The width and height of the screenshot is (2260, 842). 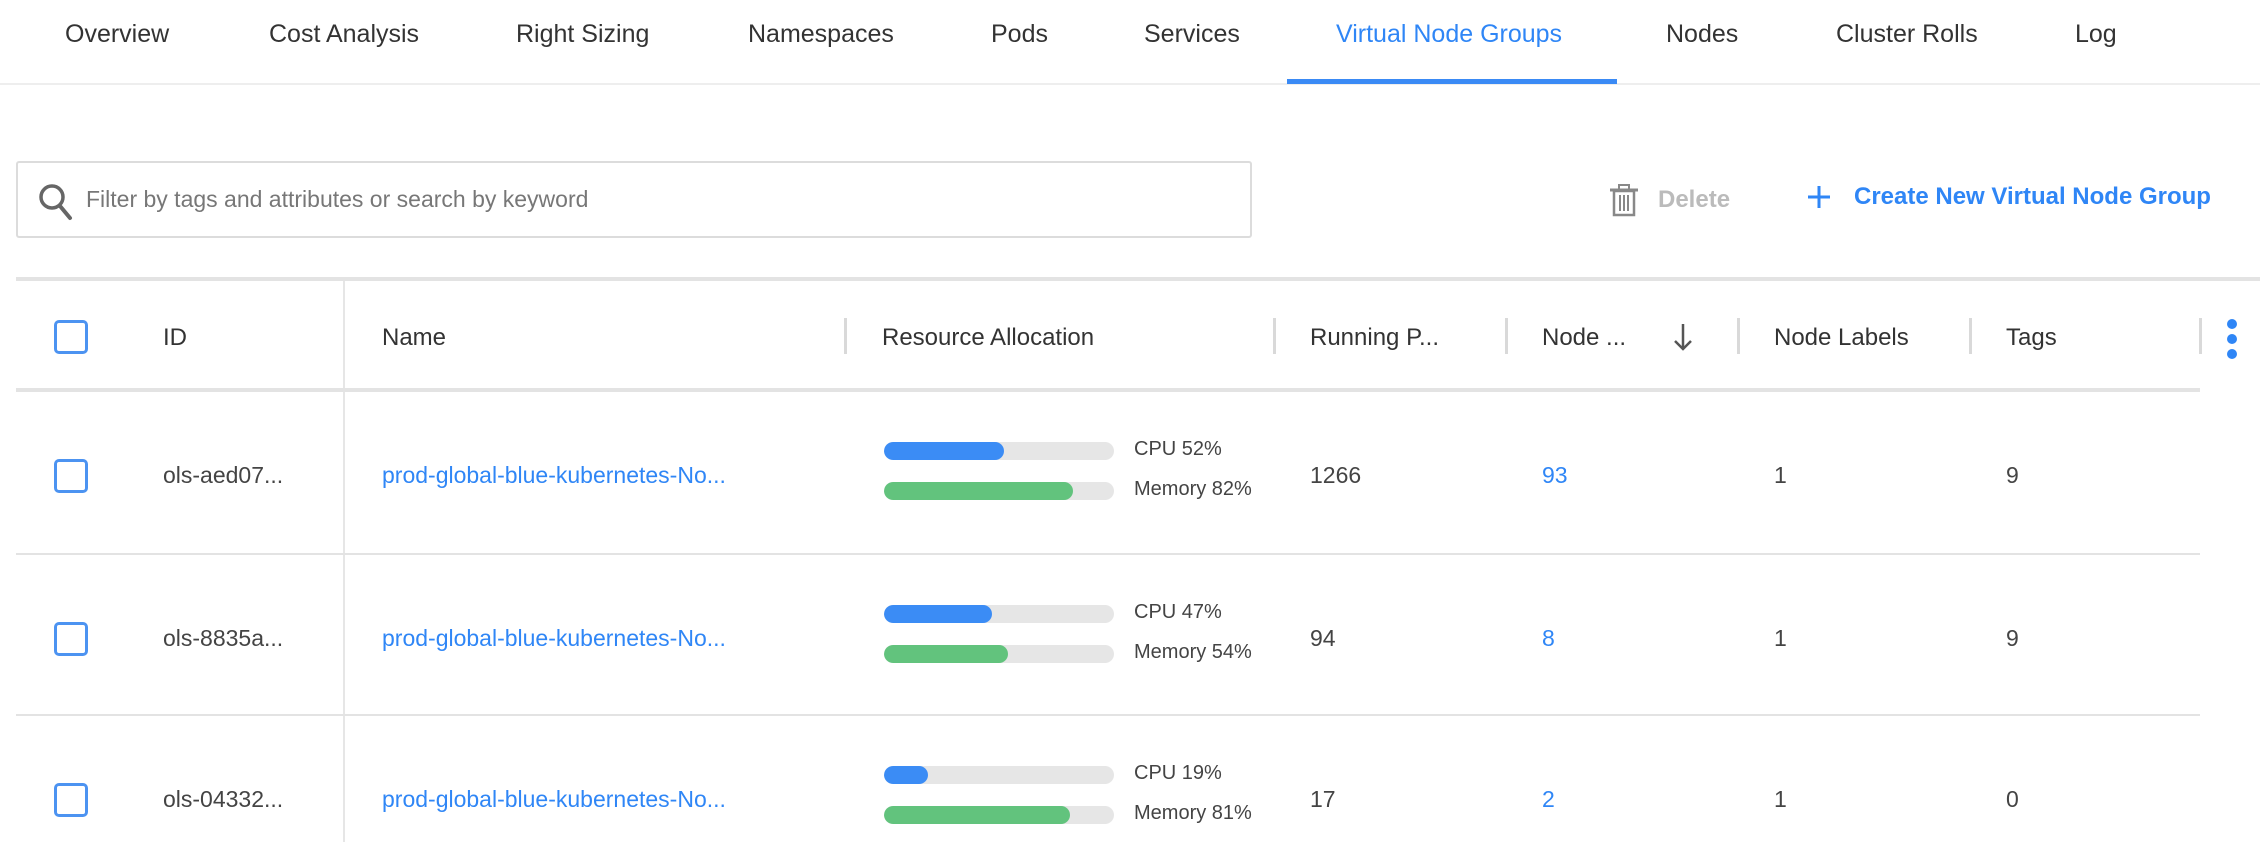 What do you see at coordinates (71, 337) in the screenshot?
I see `select-all-checkbox` at bounding box center [71, 337].